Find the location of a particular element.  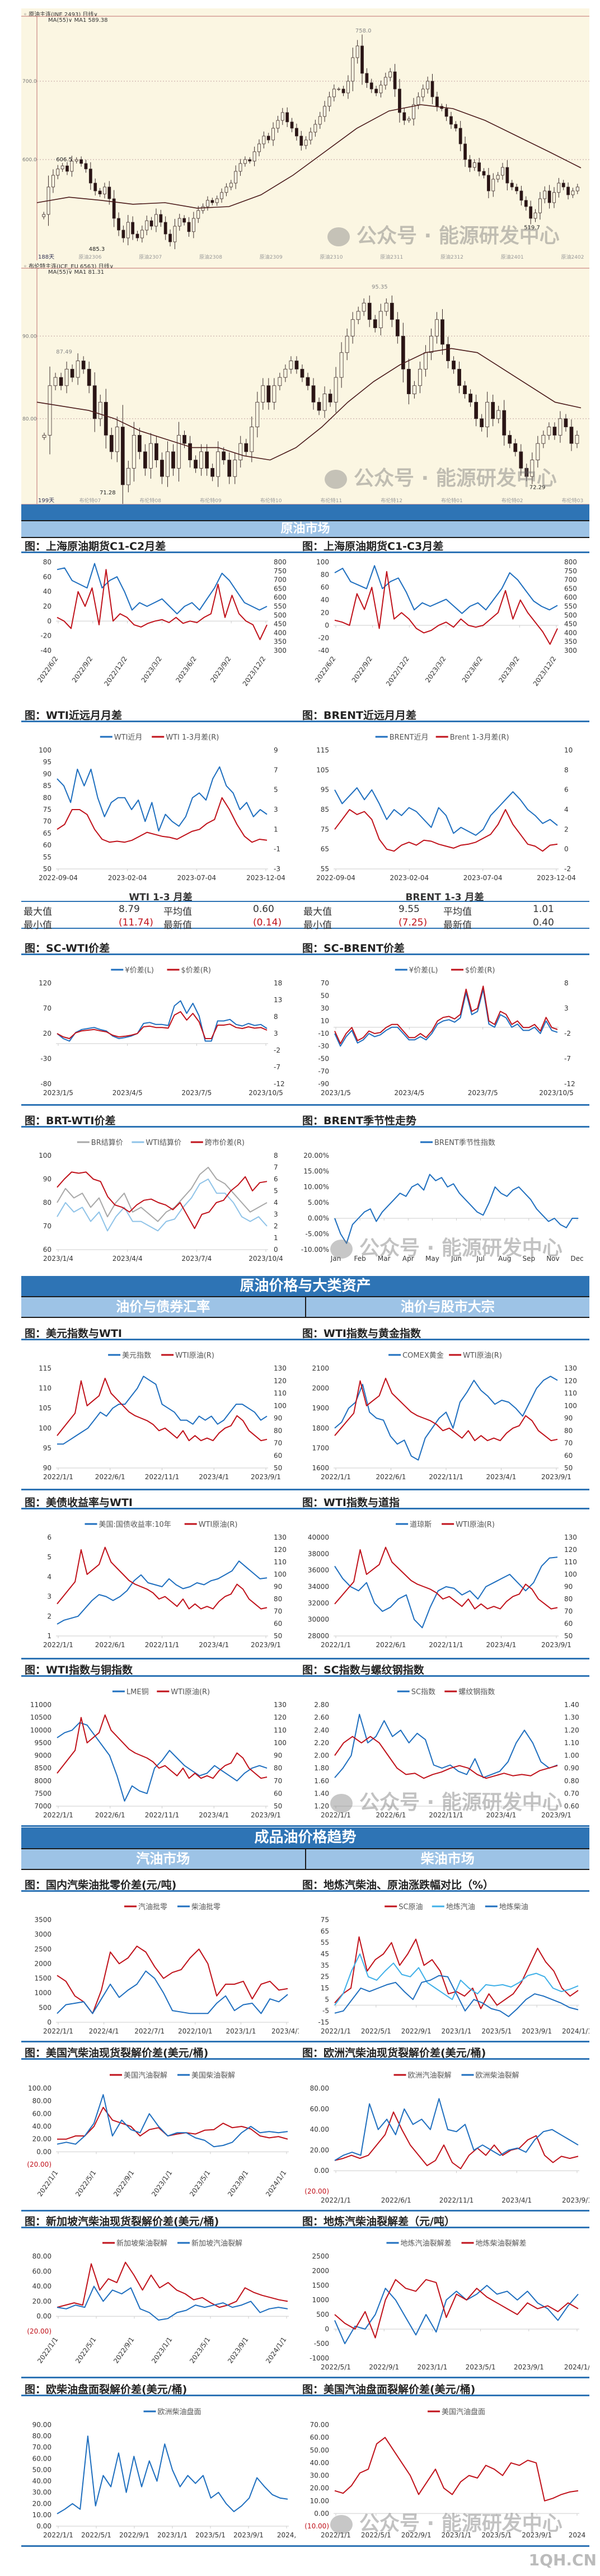

y-tick-label: -40 is located at coordinates (323, 650).